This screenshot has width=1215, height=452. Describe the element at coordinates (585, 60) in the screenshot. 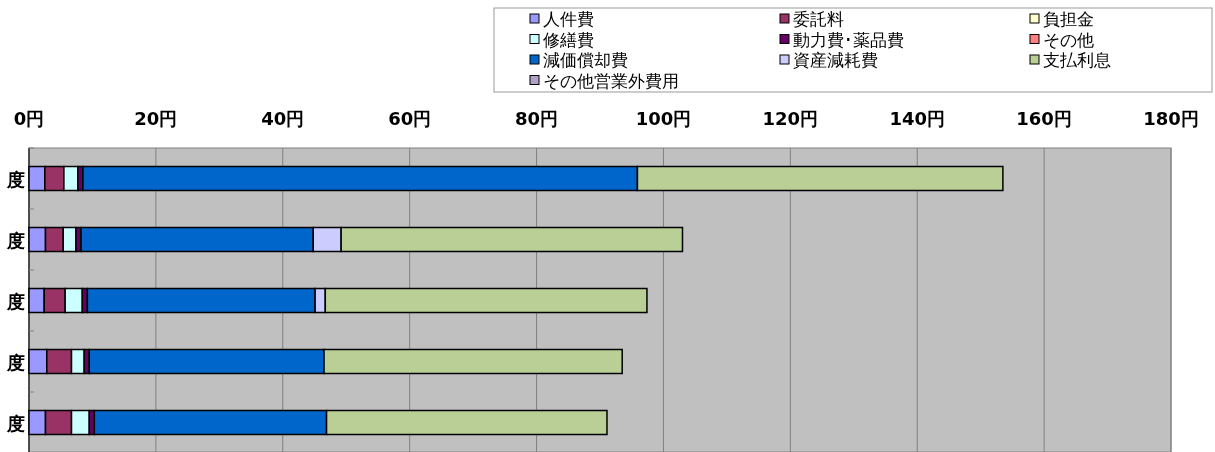

I see `legend-label: 減価償却費` at that location.